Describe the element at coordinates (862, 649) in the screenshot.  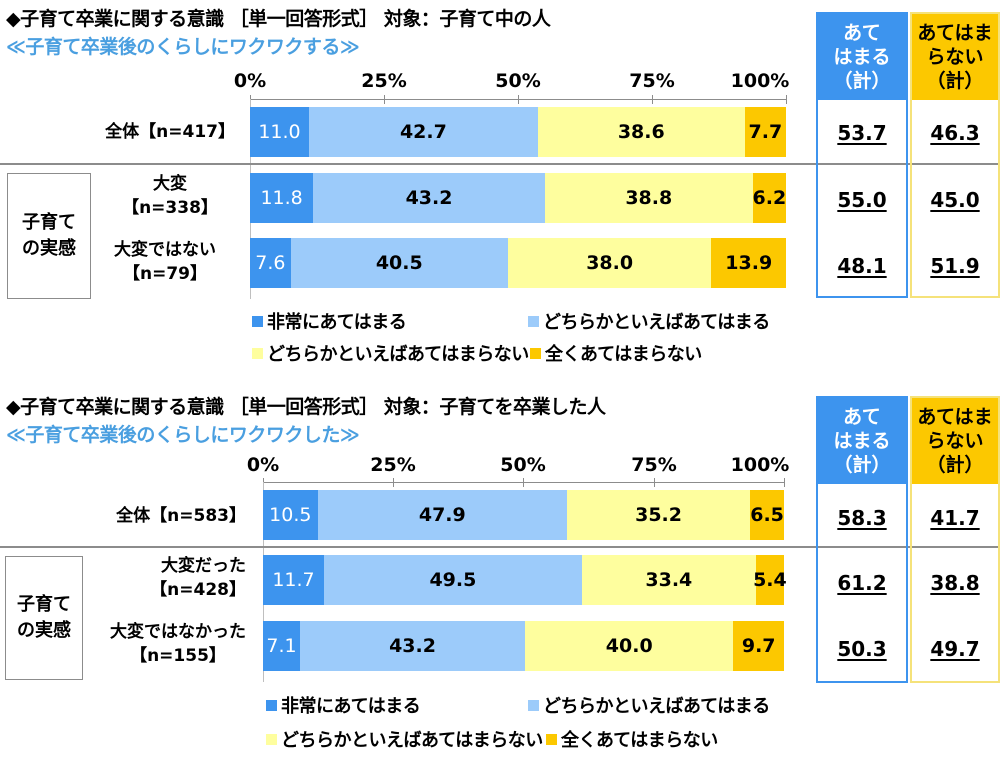
I see `summary-value: 50.3` at that location.